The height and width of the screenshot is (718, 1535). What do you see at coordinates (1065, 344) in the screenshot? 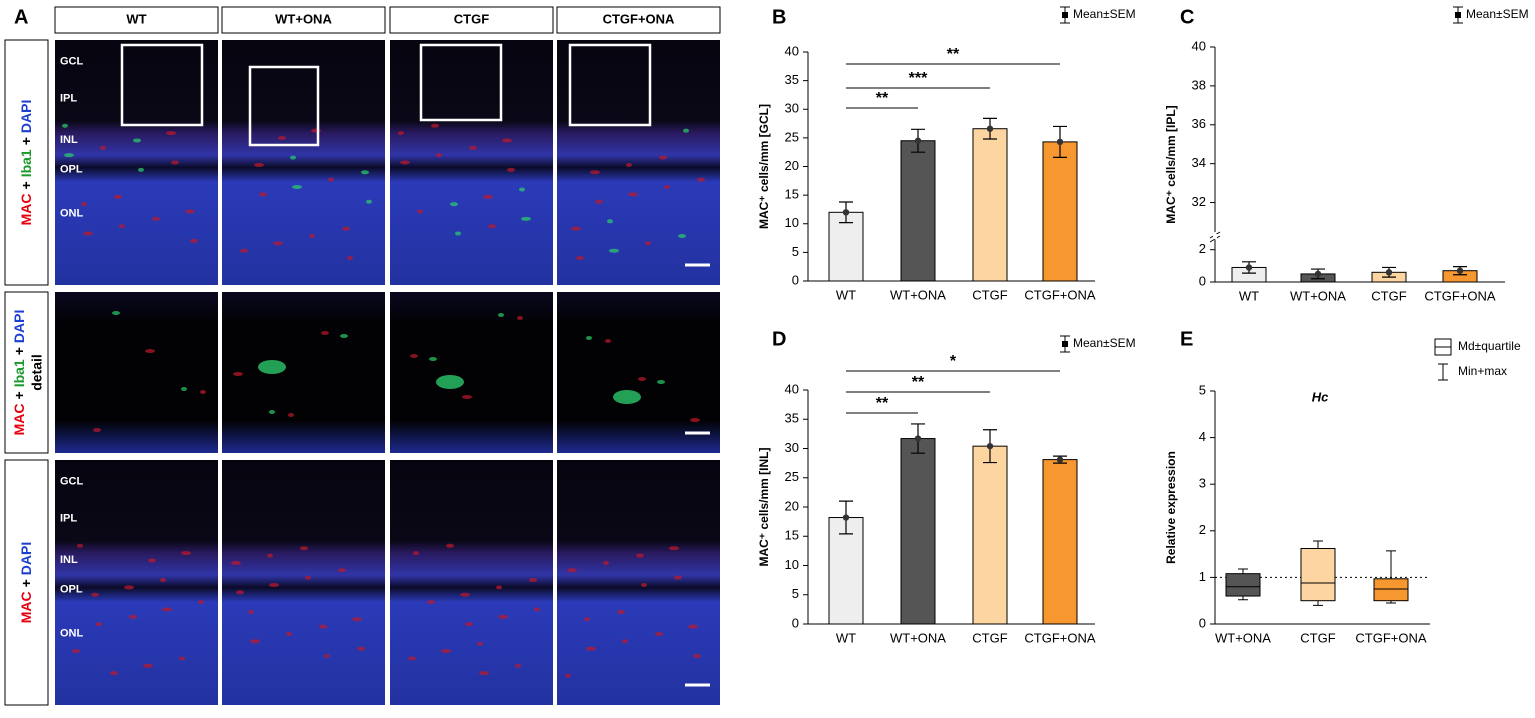
I see `legend-dot` at bounding box center [1065, 344].